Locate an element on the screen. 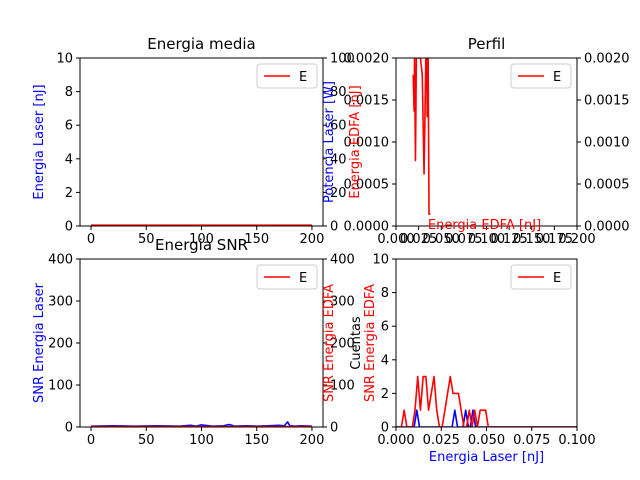 The height and width of the screenshot is (480, 640). y-axis-label-left: Energia EDFA [nJ] is located at coordinates (355, 141).